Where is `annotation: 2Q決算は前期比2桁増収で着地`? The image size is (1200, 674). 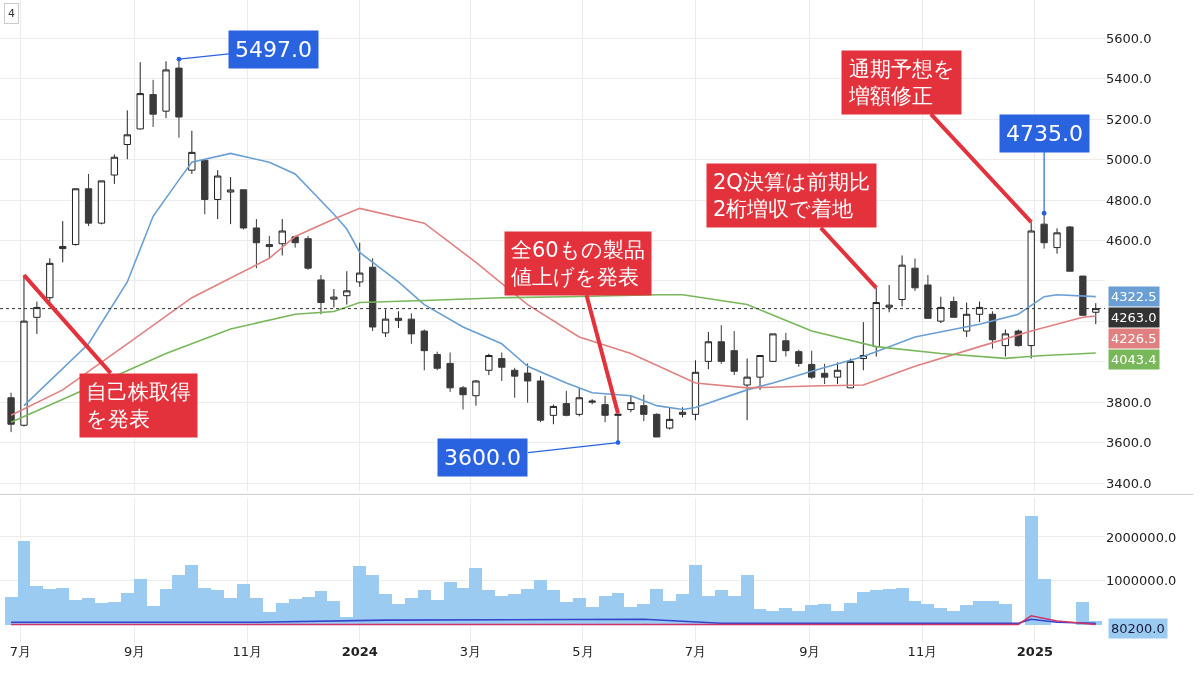
annotation: 2Q決算は前期比2桁増収で着地 is located at coordinates (791, 196).